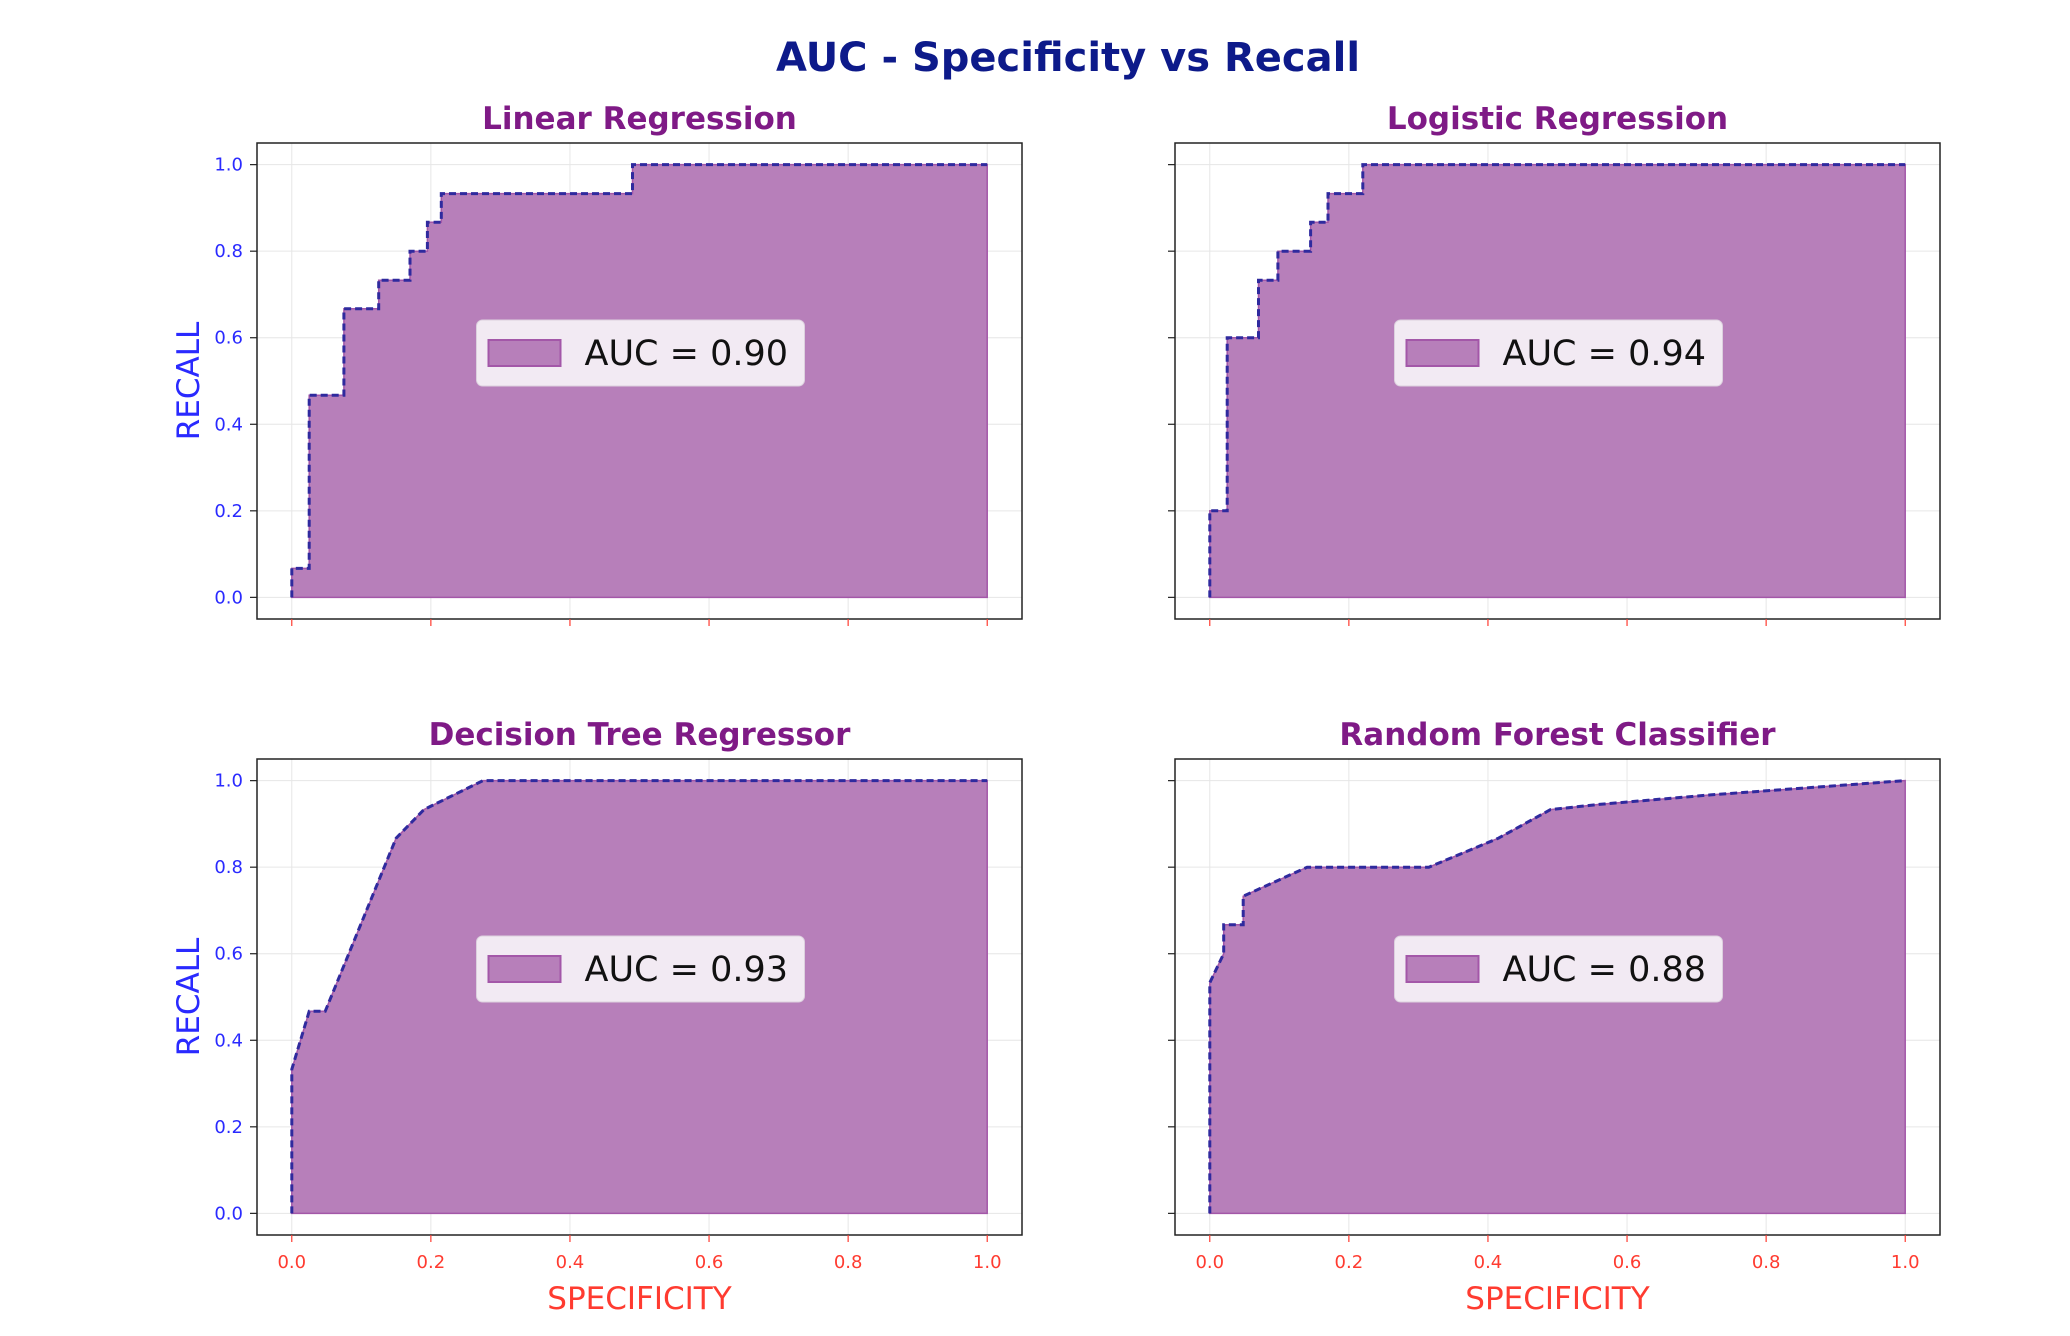 Image resolution: width=2070 pixels, height=1336 pixels. I want to click on legend: AUC = 0.93, so click(640, 969).